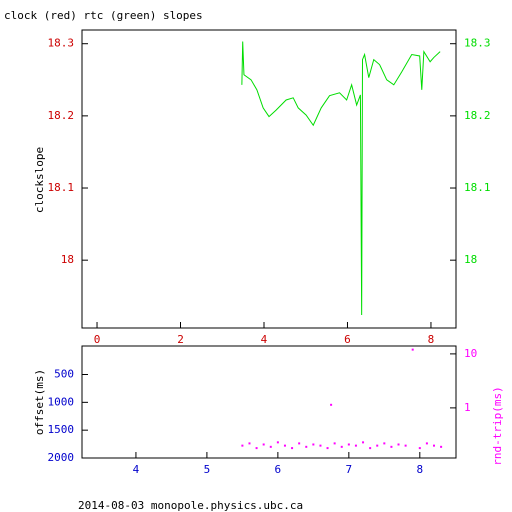  I want to click on y-tick-label: 1000, so click(61, 401).